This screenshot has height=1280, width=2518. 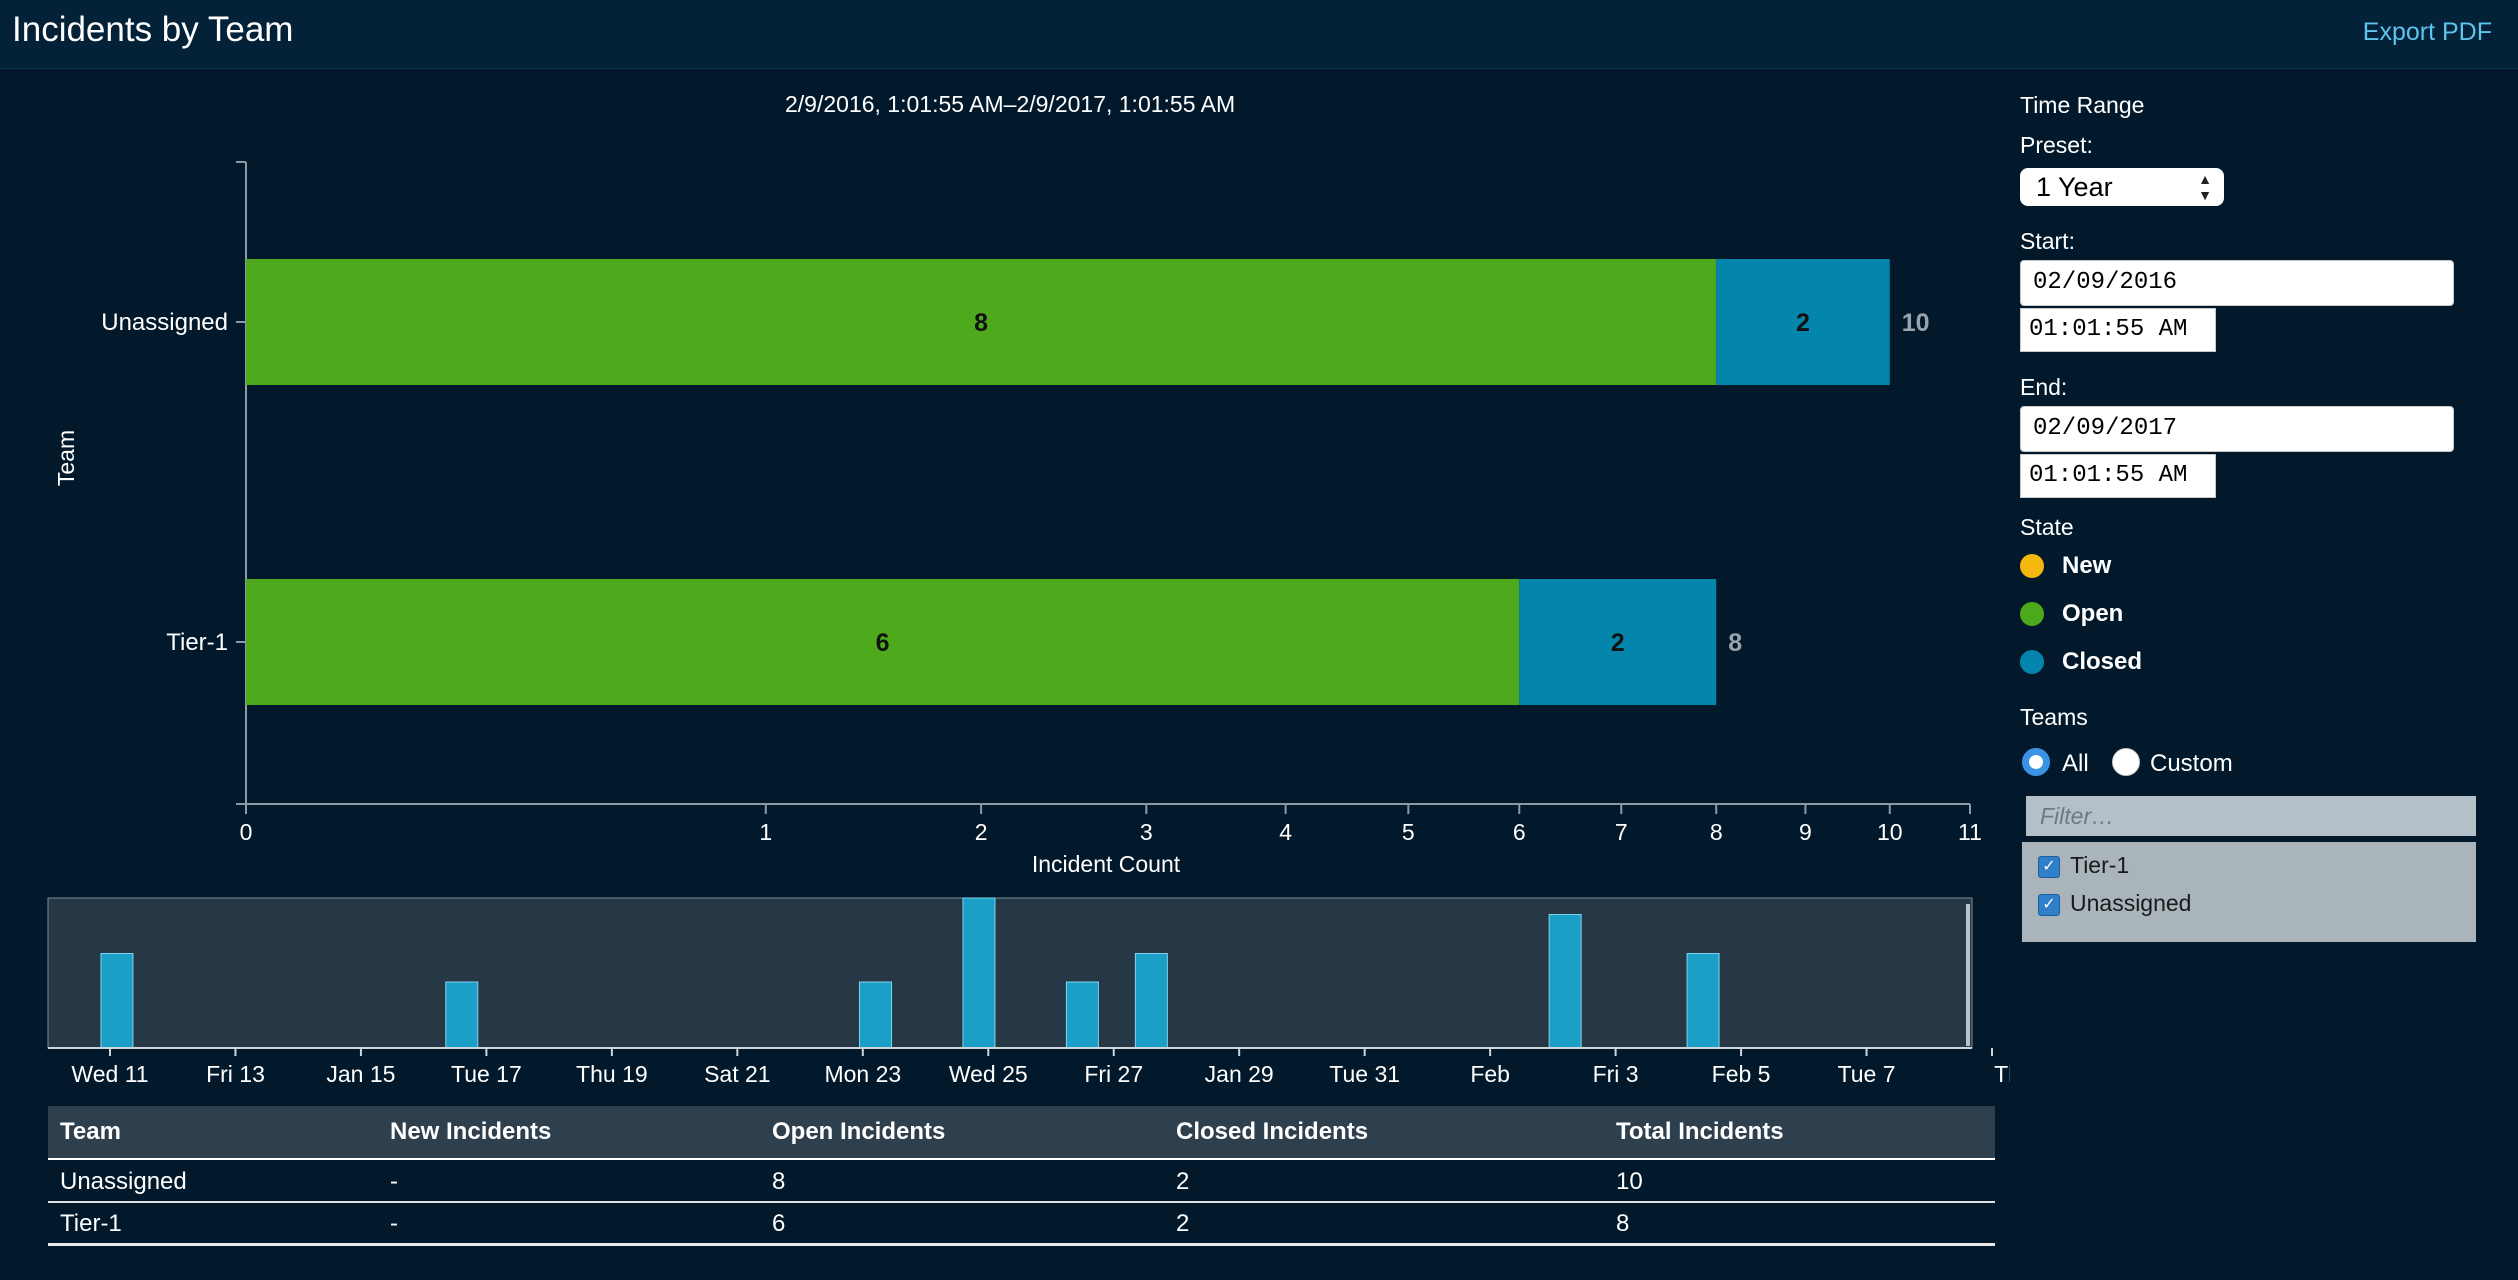 I want to click on bar-total-label: 8, so click(x=1735, y=643).